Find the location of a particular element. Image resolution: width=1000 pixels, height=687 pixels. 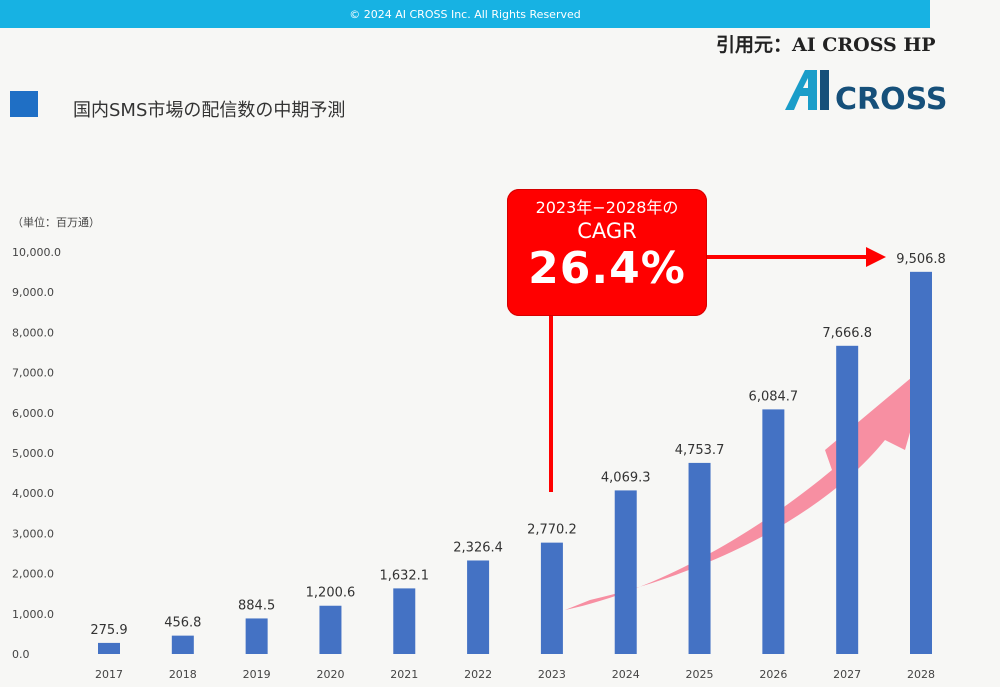

copyright-bar: © 2024 AI CROSS Inc. All Rights Reserved is located at coordinates (465, 14).